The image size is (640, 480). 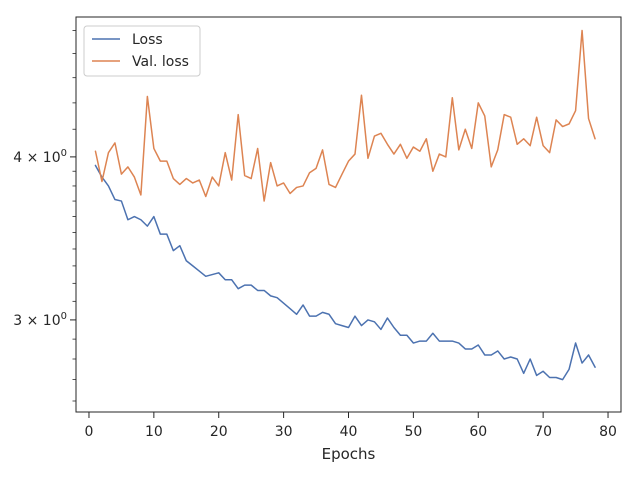 What do you see at coordinates (154, 432) in the screenshot?
I see `x-tick-label: 10` at bounding box center [154, 432].